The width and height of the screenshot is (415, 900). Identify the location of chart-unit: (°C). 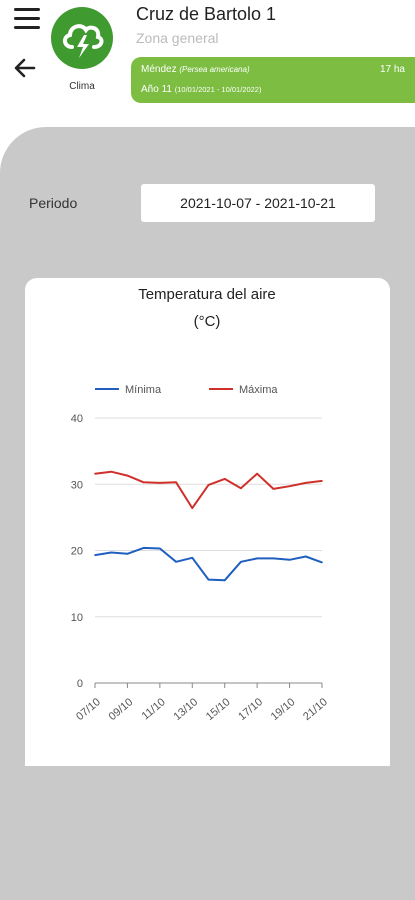
(207, 321).